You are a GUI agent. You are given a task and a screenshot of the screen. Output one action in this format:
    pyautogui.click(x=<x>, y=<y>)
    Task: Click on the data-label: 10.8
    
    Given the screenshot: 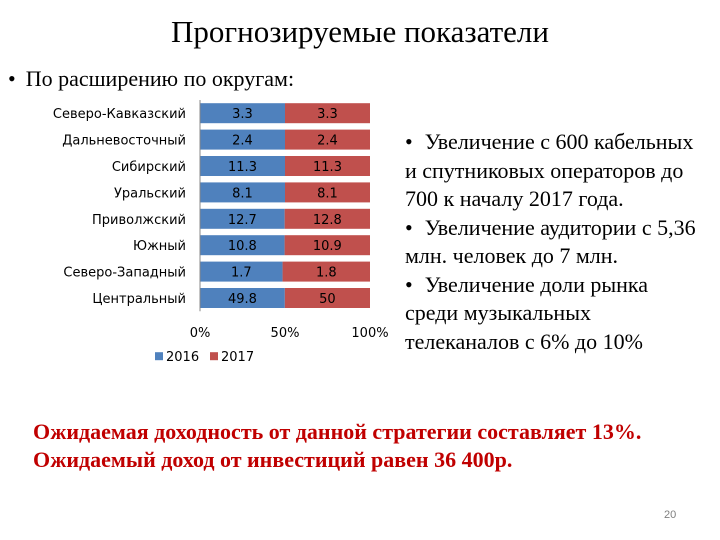 What is the action you would take?
    pyautogui.click(x=242, y=246)
    